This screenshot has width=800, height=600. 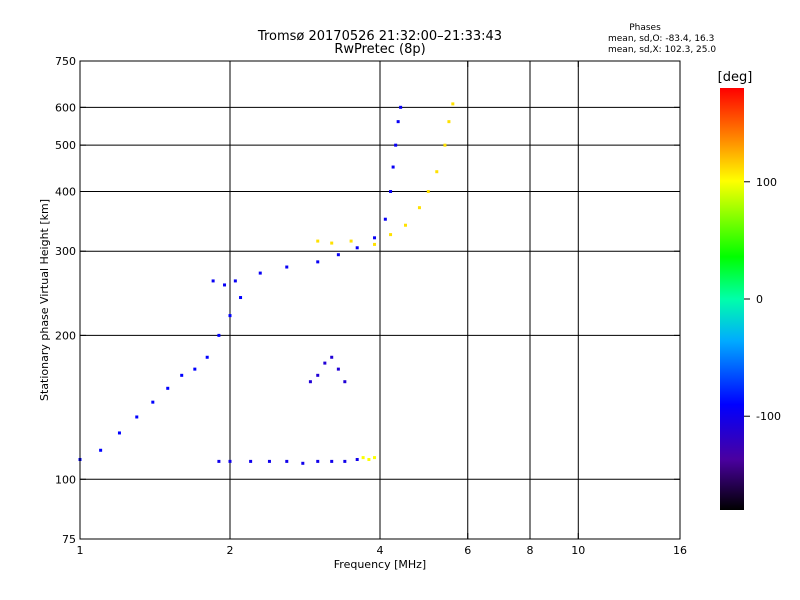 What do you see at coordinates (768, 416) in the screenshot?
I see `colorbar-tick-label: -100` at bounding box center [768, 416].